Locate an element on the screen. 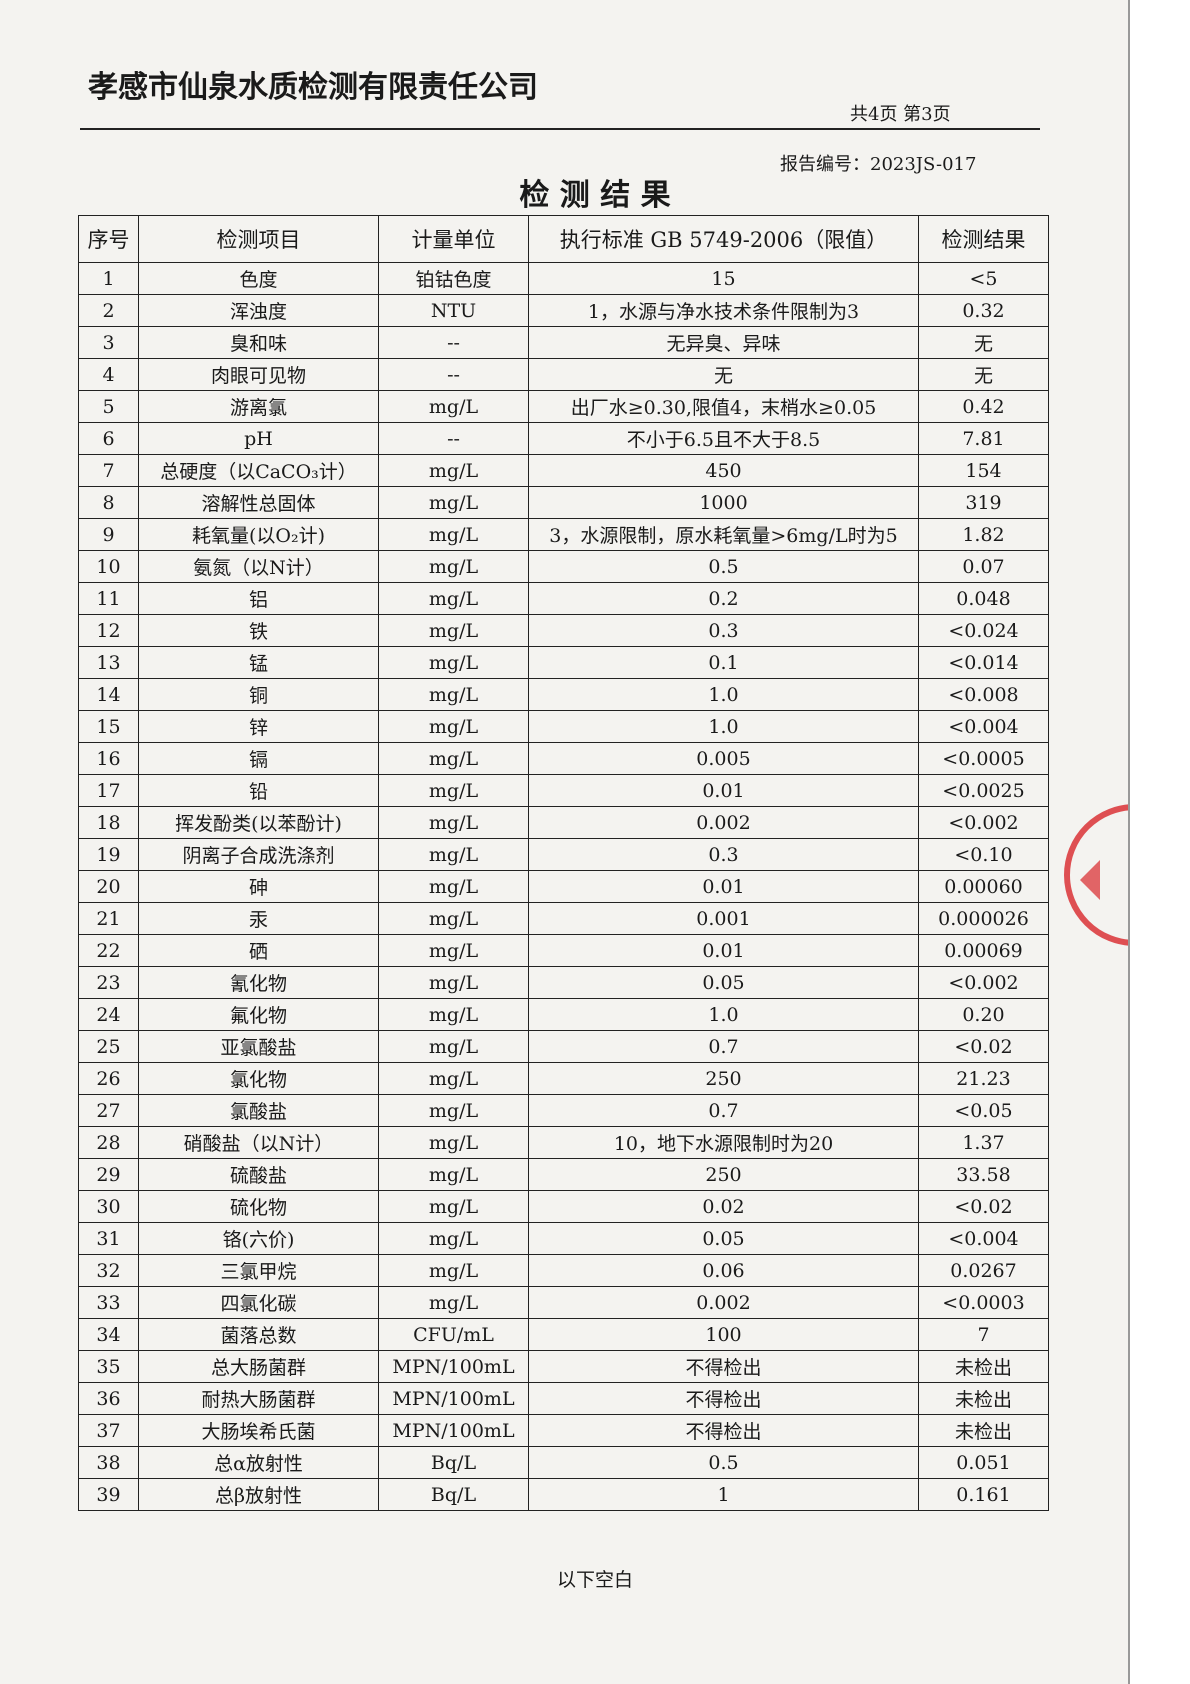 The height and width of the screenshot is (1684, 1190). table-cell: 0.32 is located at coordinates (983, 310).